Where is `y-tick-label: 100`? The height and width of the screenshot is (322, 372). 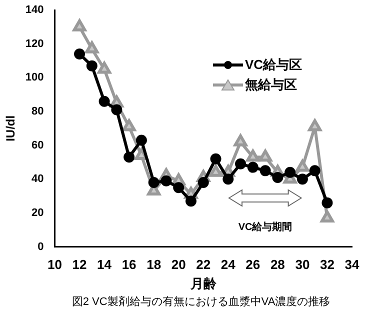 y-tick-label: 100 is located at coordinates (34, 78).